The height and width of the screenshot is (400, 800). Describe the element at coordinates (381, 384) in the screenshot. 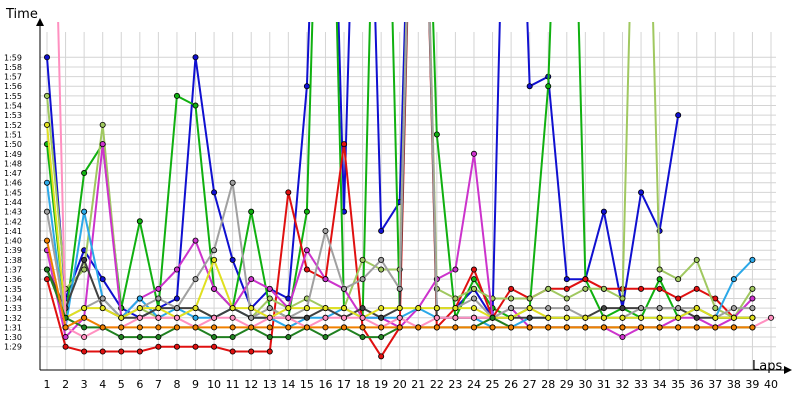

I see `x-tick-label: 19` at that location.